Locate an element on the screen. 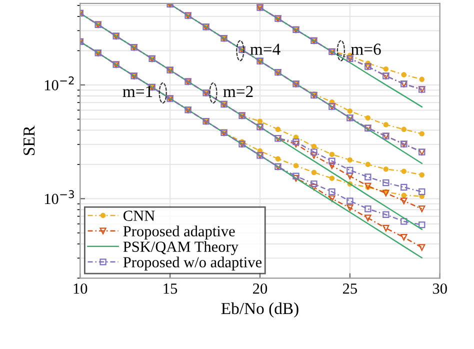 Image resolution: width=474 pixels, height=349 pixels. legend-label: Proposed w/o adaptive is located at coordinates (192, 263).